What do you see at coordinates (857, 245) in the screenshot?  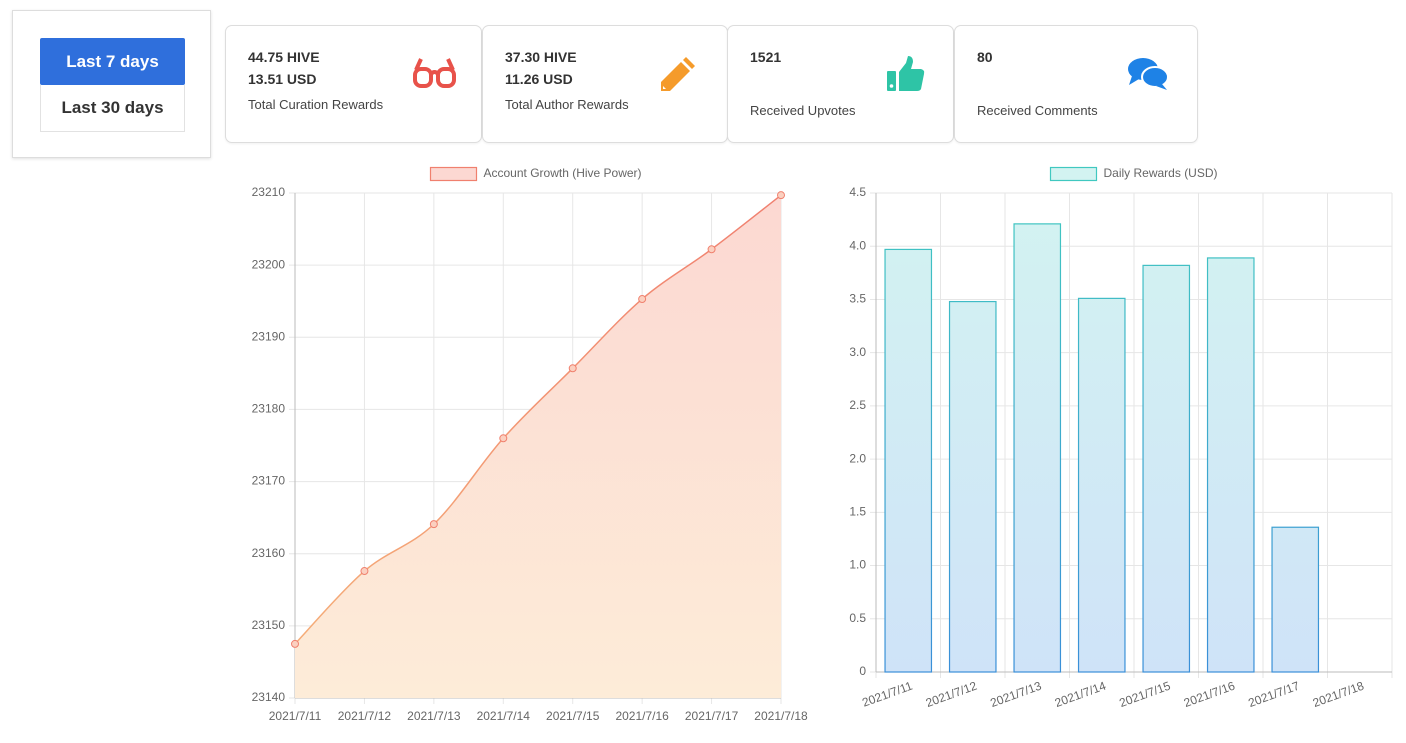 I see `y-tick-label: 4.0` at bounding box center [857, 245].